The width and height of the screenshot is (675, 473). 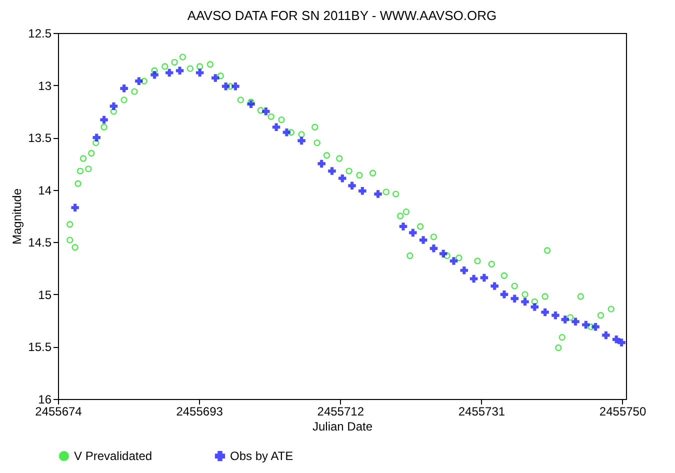 I want to click on legend-label: V Prevalidated, so click(x=113, y=456).